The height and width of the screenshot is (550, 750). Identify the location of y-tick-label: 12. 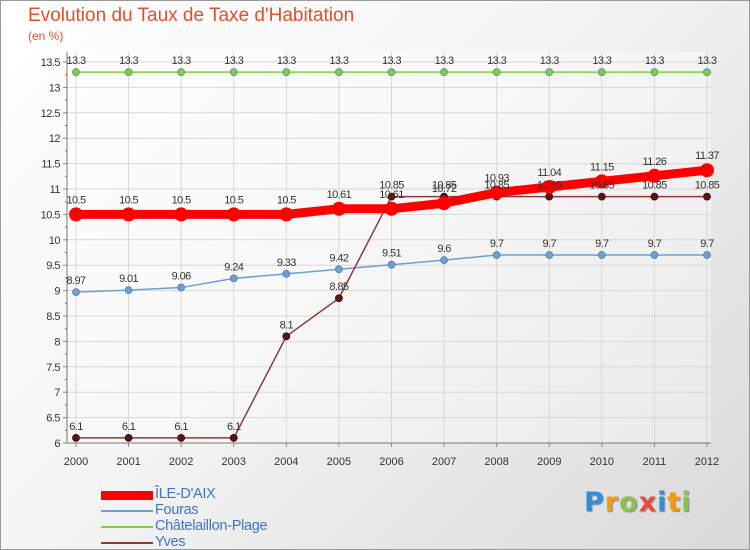
(55, 139).